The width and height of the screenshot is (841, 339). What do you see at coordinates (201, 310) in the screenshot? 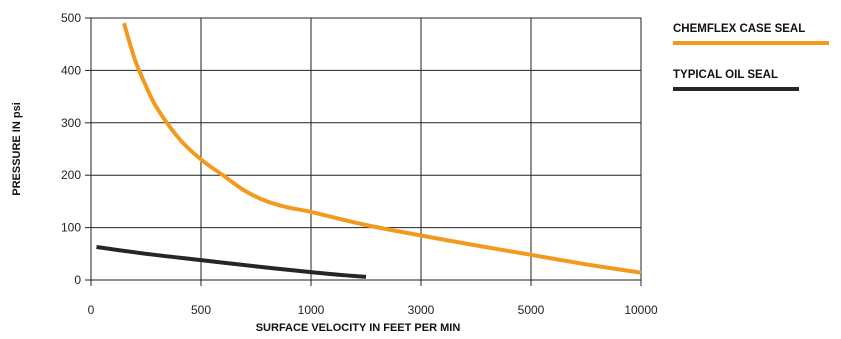
I see `x-tick-label: 500` at bounding box center [201, 310].